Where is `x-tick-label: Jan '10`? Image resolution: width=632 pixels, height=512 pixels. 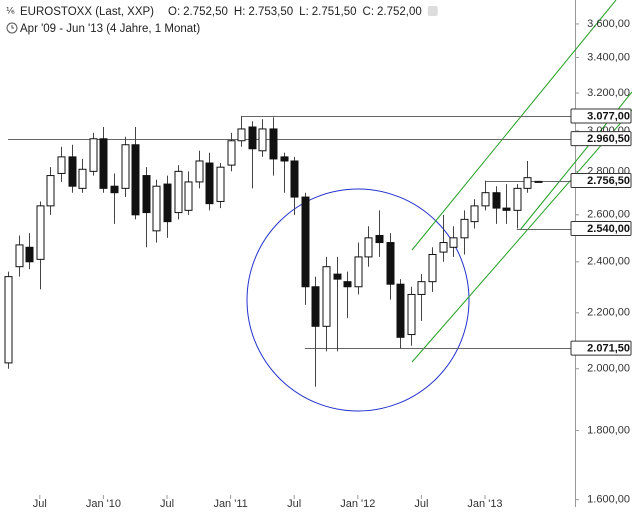 x-tick-label: Jan '10 is located at coordinates (103, 502).